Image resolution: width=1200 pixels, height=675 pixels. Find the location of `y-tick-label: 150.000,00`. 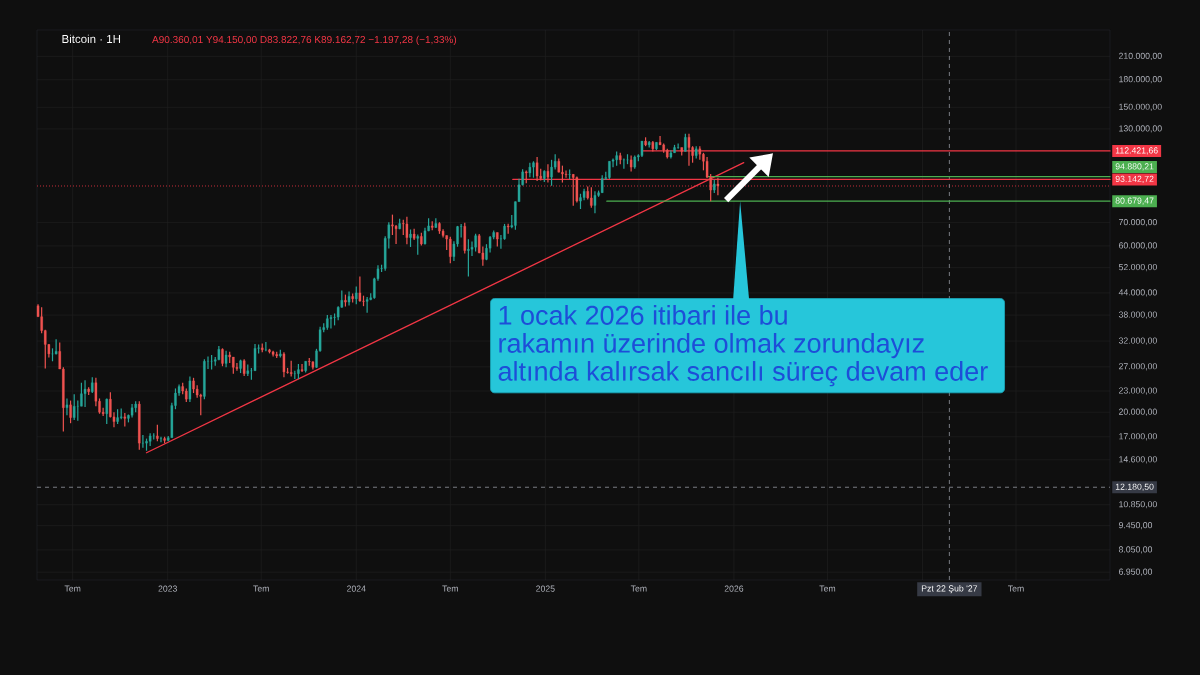

y-tick-label: 150.000,00 is located at coordinates (1140, 107).